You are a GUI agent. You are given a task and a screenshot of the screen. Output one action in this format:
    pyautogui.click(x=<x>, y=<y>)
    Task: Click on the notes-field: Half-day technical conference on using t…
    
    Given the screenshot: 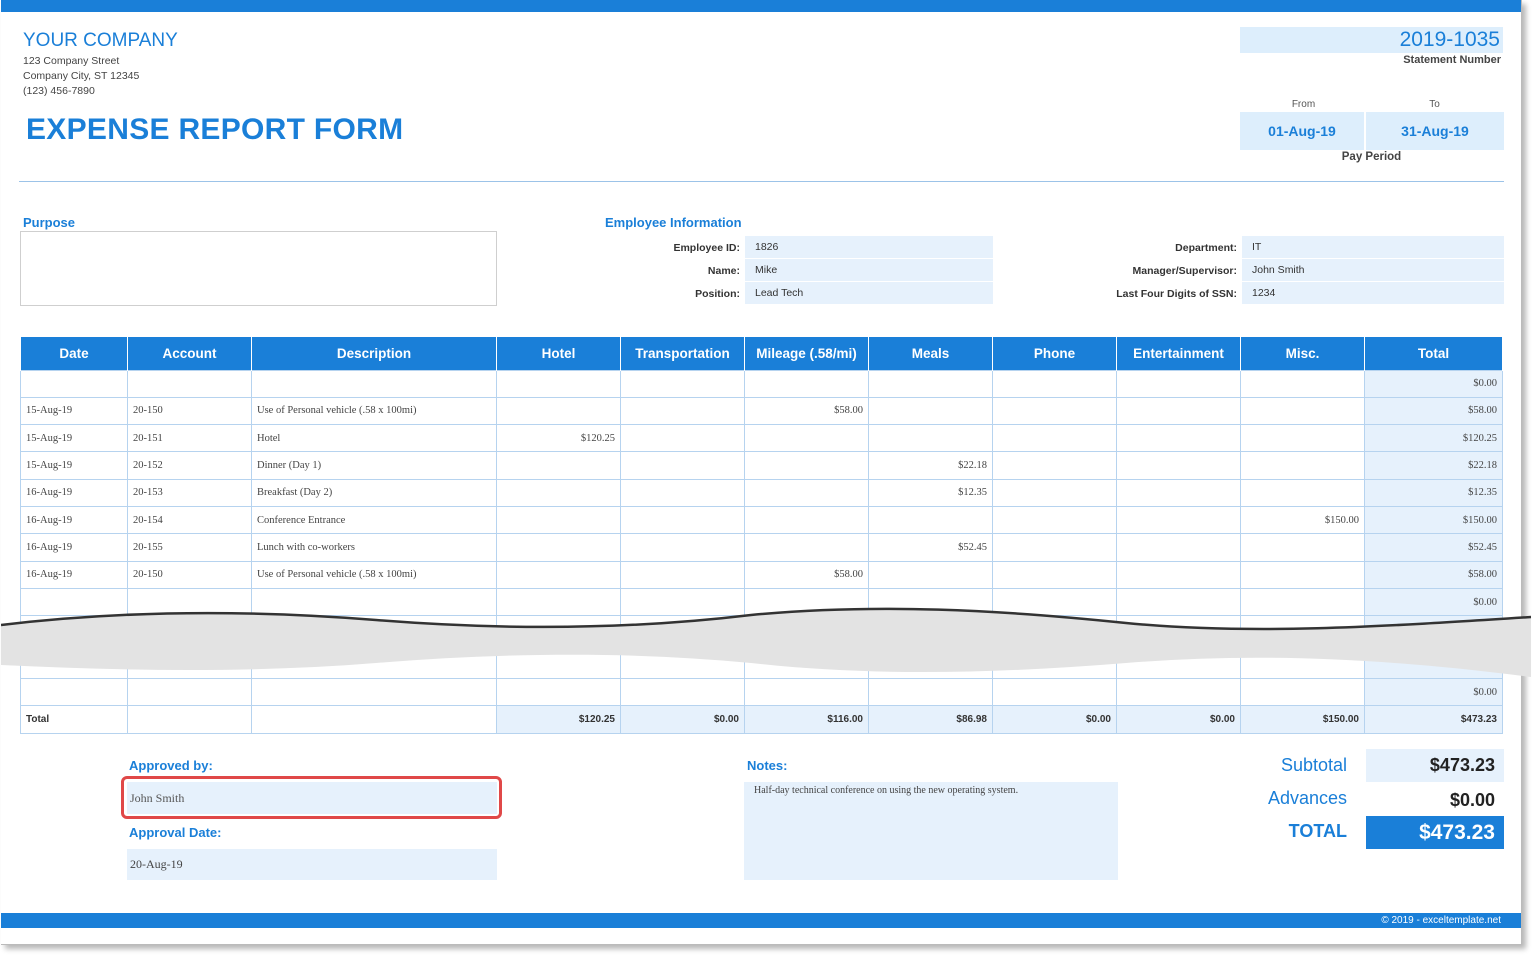 What is the action you would take?
    pyautogui.click(x=931, y=831)
    